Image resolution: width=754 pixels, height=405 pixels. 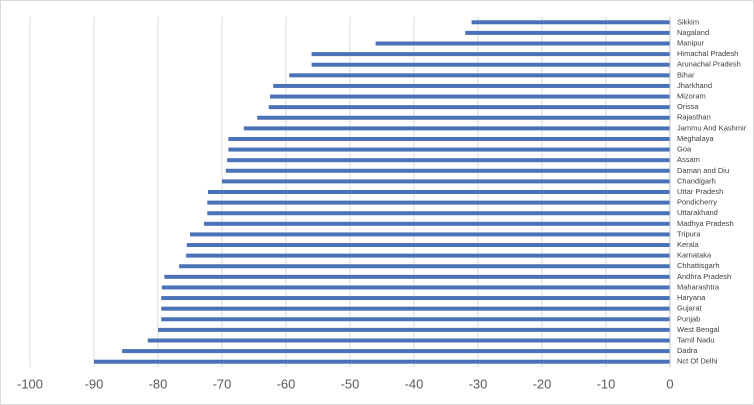 I want to click on y-tick-label: Goa, so click(x=684, y=149).